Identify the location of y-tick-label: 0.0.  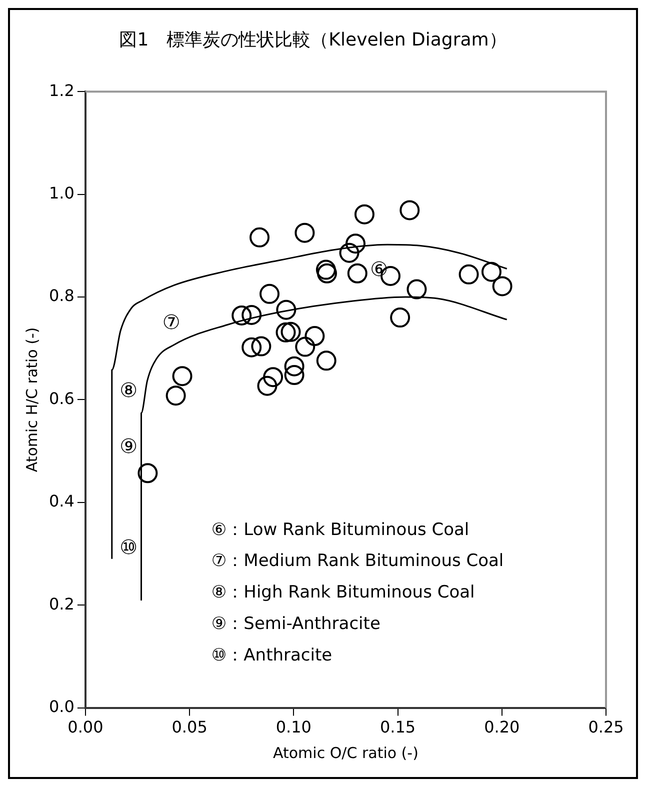
(61, 706).